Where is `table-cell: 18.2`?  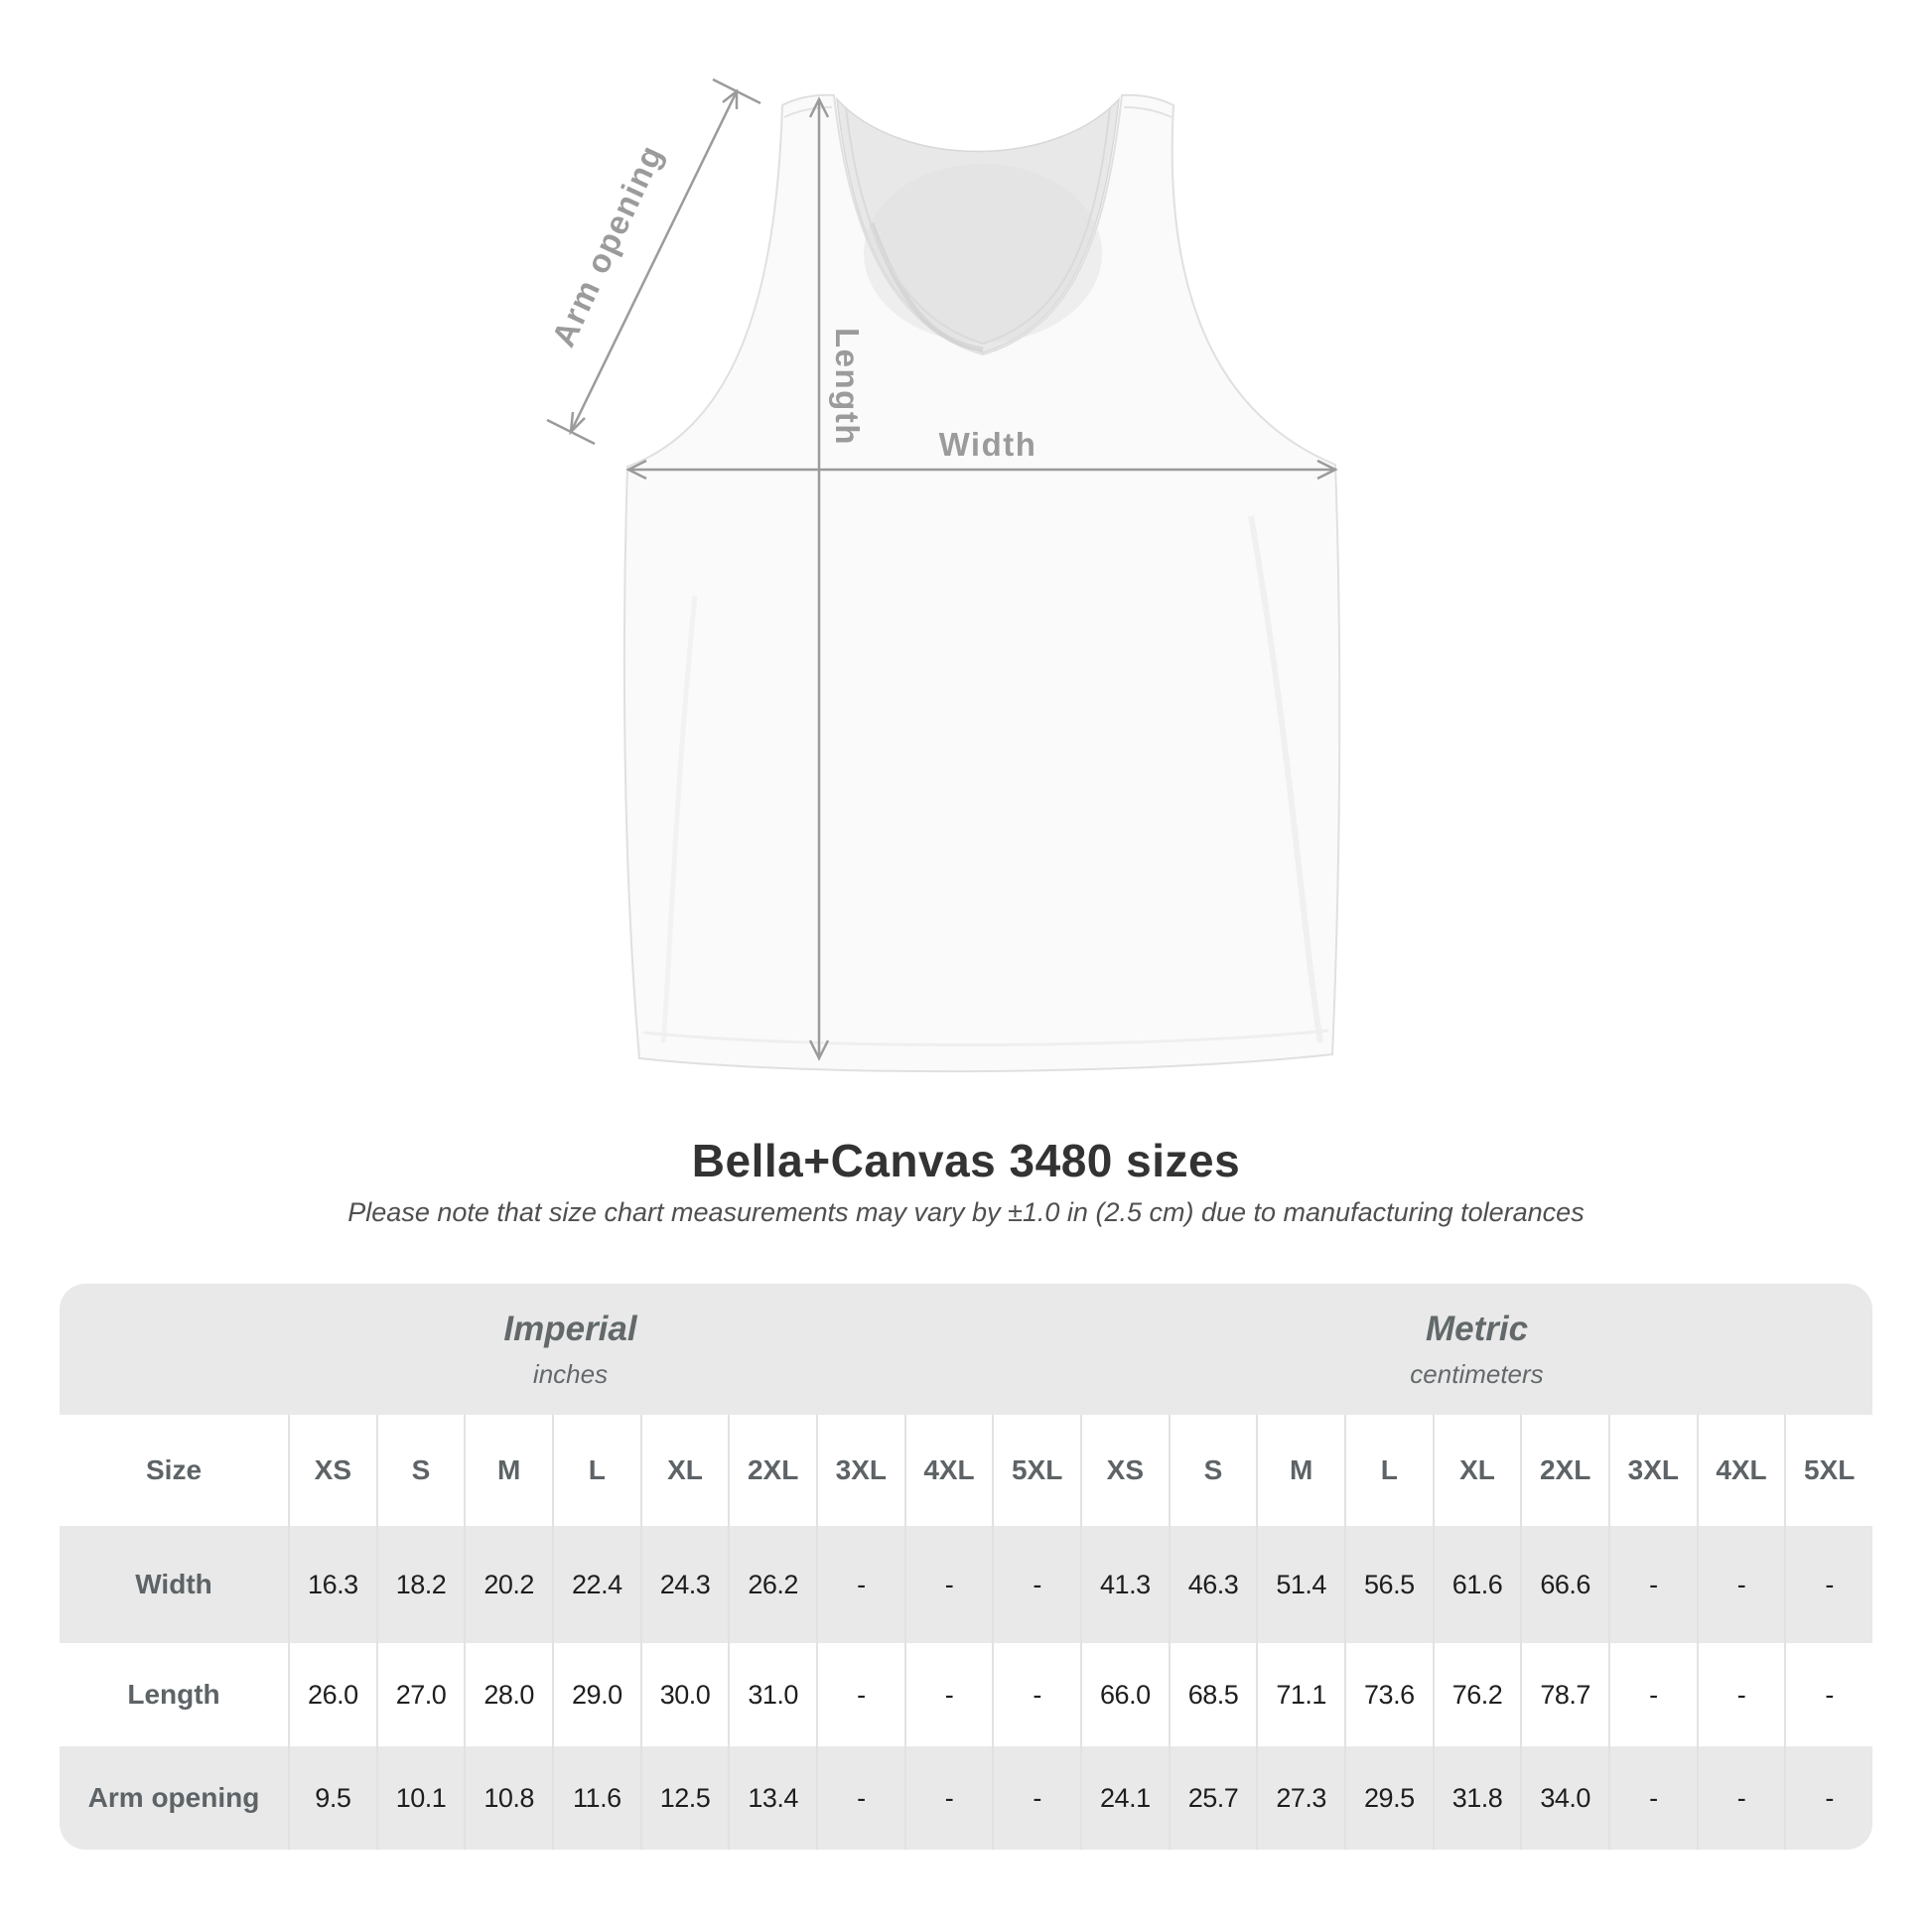
table-cell: 18.2 is located at coordinates (420, 1584).